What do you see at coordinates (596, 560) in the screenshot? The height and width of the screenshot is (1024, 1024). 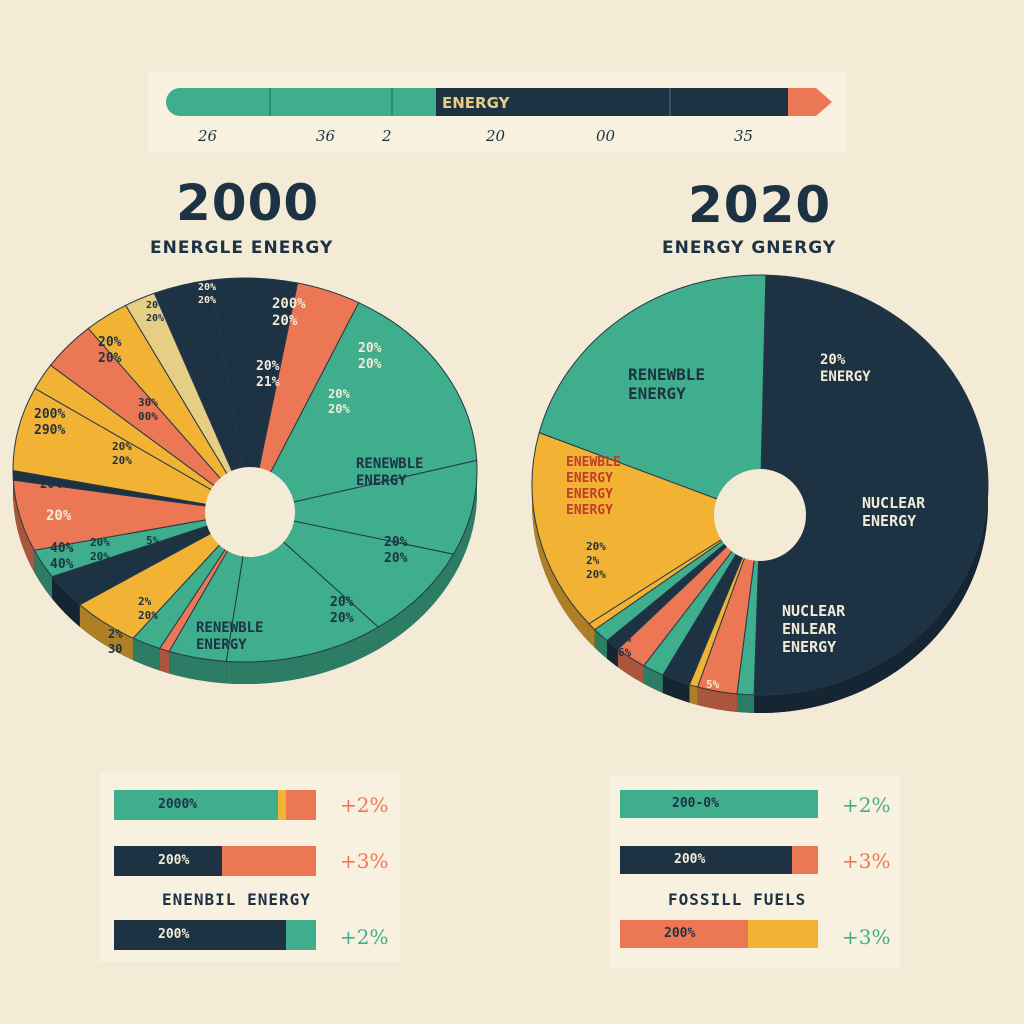 I see `slice-label: 20% 2% 20%` at bounding box center [596, 560].